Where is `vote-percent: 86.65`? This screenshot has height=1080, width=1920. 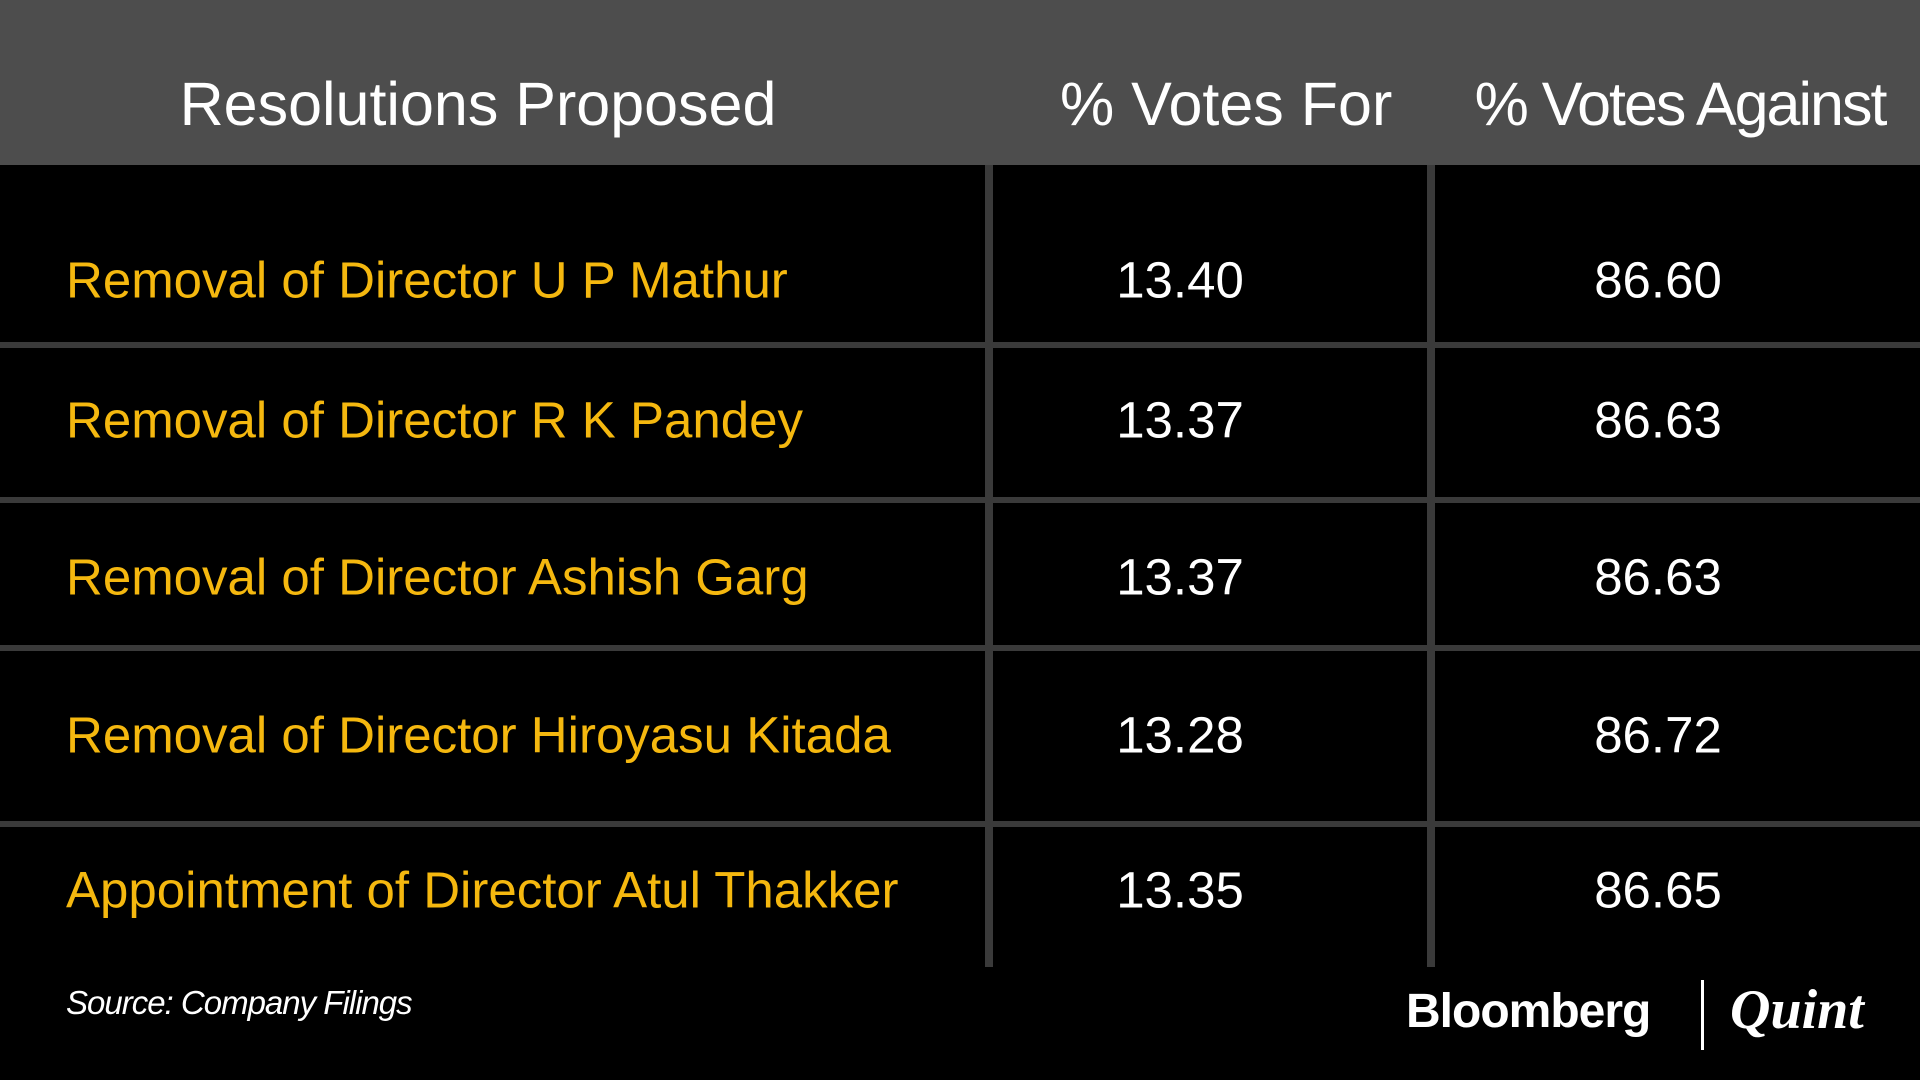
vote-percent: 86.65 is located at coordinates (1658, 890).